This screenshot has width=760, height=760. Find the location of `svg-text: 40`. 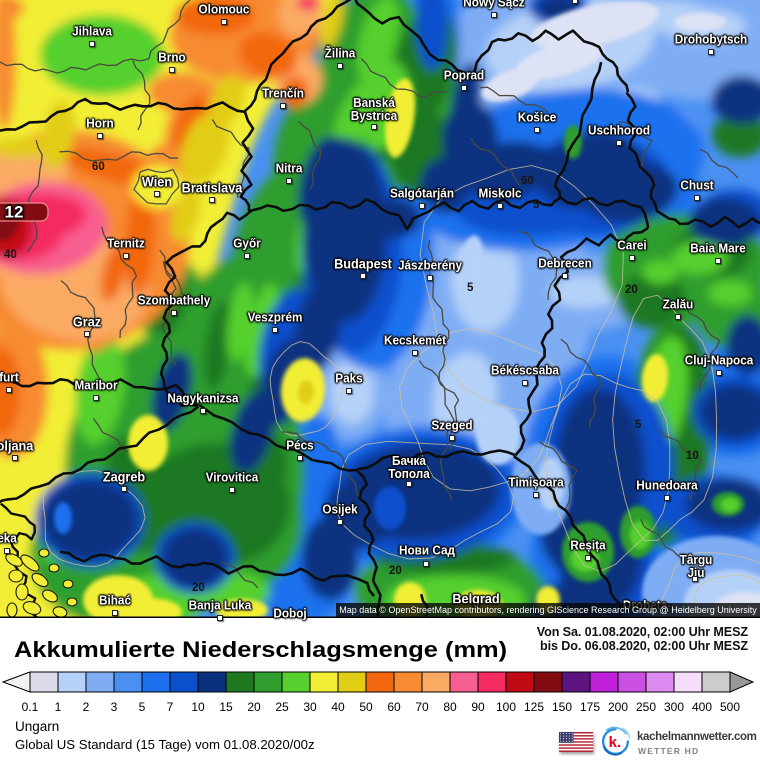

svg-text: 40 is located at coordinates (10, 255).